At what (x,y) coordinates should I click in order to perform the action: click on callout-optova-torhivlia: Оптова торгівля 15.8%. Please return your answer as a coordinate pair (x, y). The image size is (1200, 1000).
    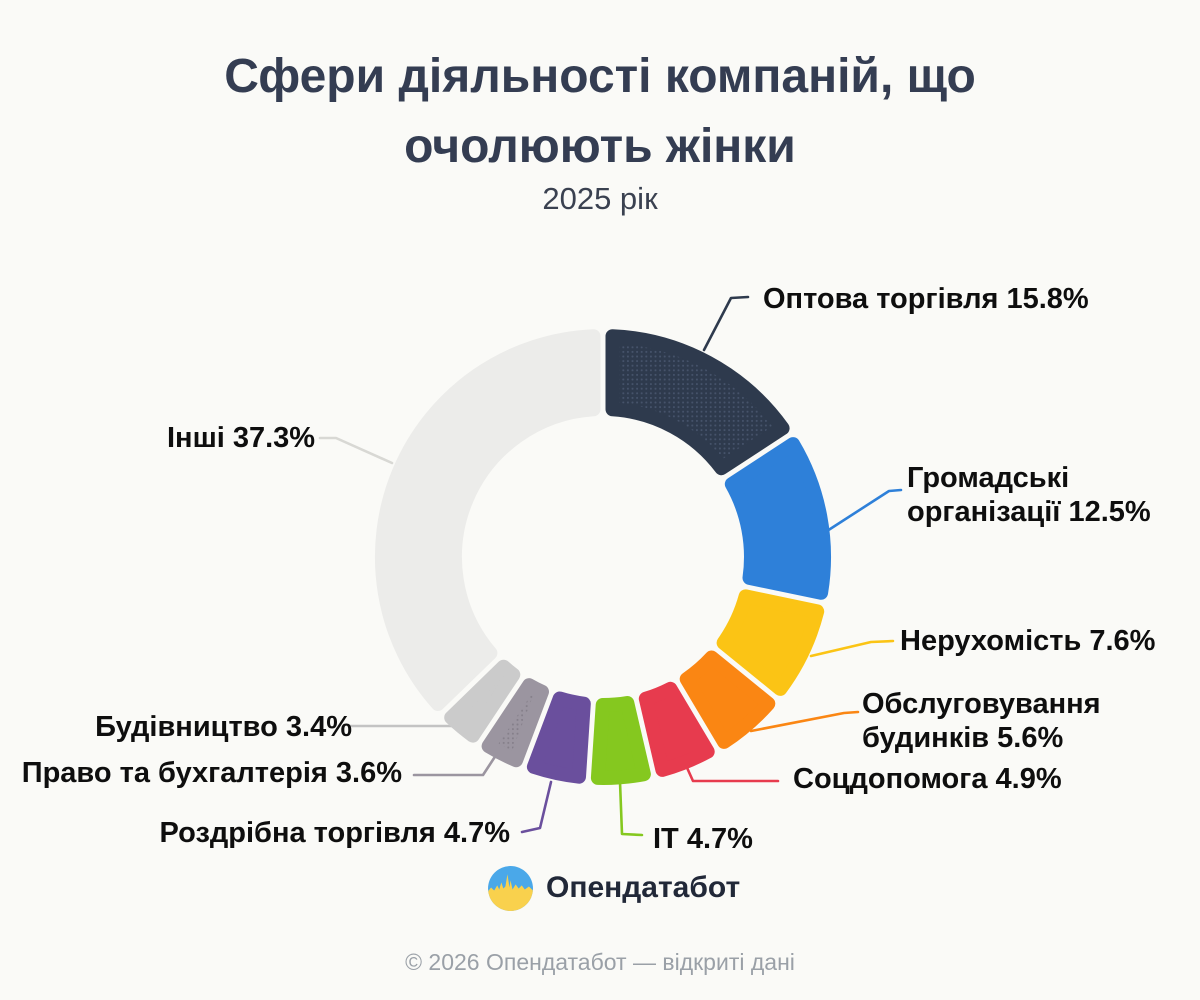
    Looking at the image, I should click on (926, 299).